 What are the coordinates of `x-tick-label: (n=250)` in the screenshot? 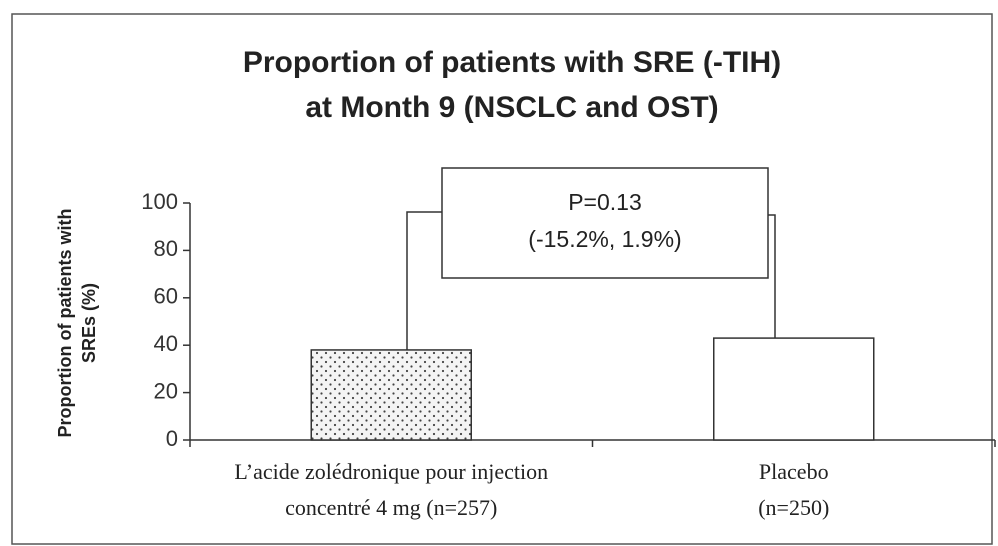 It's located at (793, 507).